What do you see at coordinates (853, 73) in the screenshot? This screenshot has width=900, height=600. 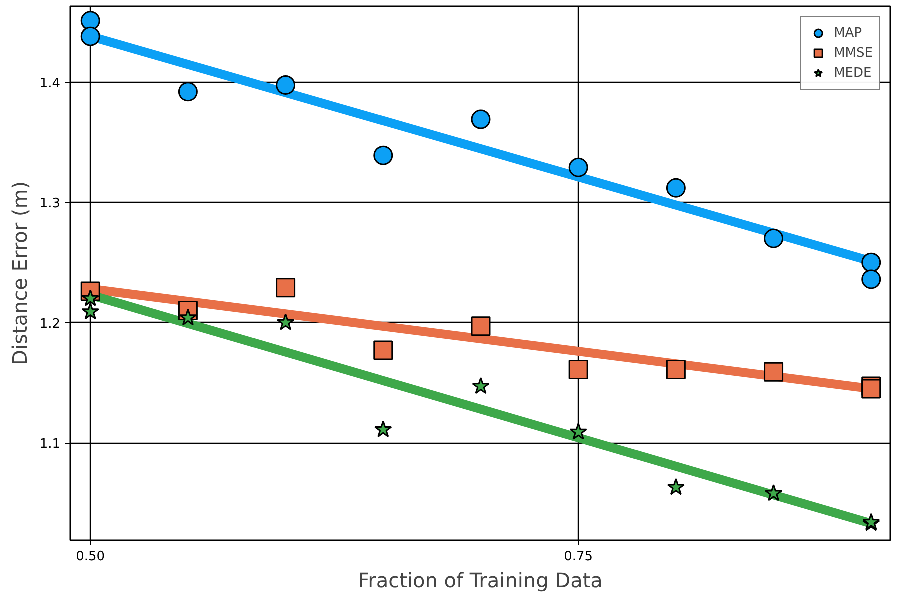 I see `legend-label: MEDE` at bounding box center [853, 73].